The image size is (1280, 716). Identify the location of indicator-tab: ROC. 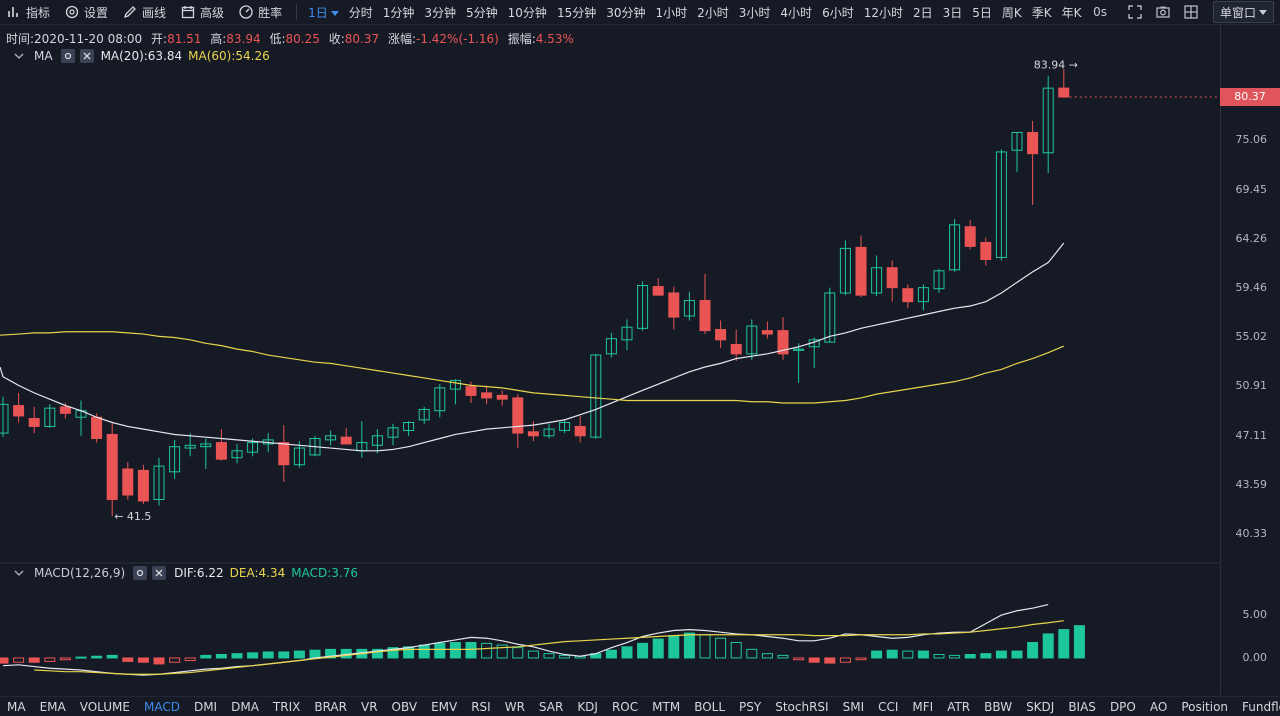
(625, 706).